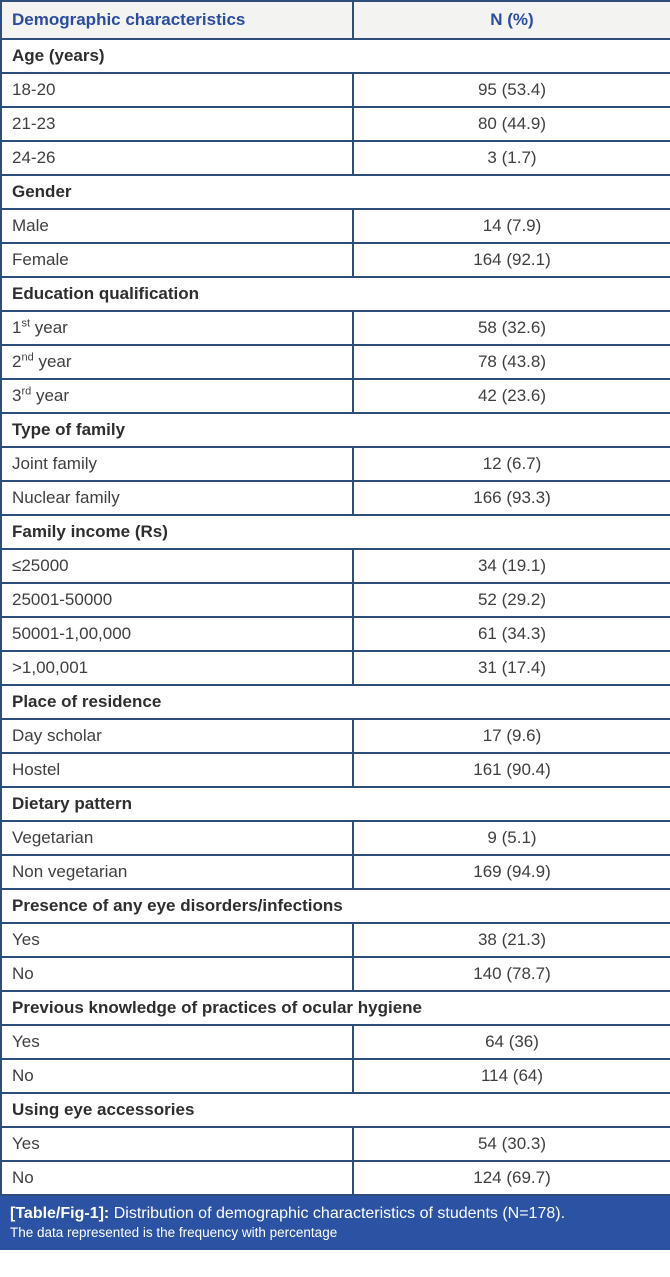 This screenshot has width=670, height=1277. Describe the element at coordinates (511, 736) in the screenshot. I see `row-value: 17 (9.6)` at that location.